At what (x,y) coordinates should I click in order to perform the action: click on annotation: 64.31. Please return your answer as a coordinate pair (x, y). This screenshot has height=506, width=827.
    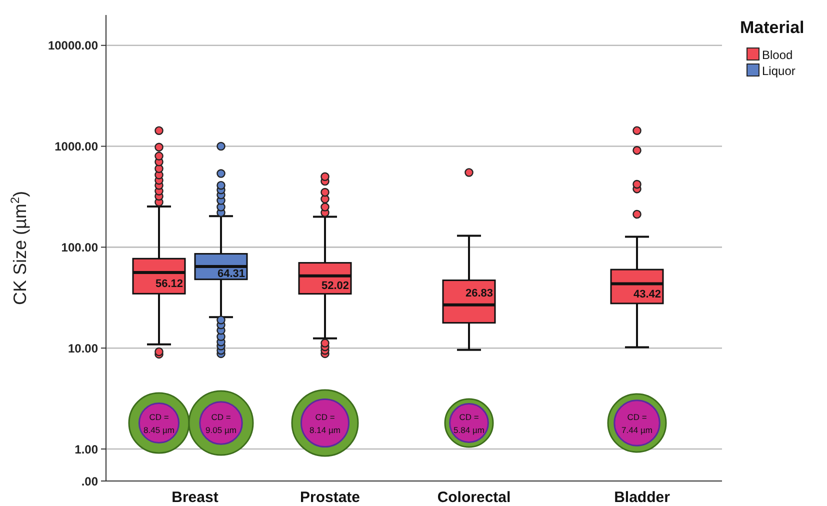
    Looking at the image, I should click on (231, 274).